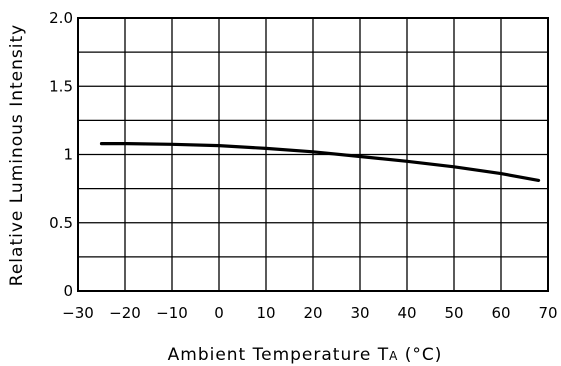 This screenshot has width=561, height=366. I want to click on y-tick-label: 0, so click(68, 291).